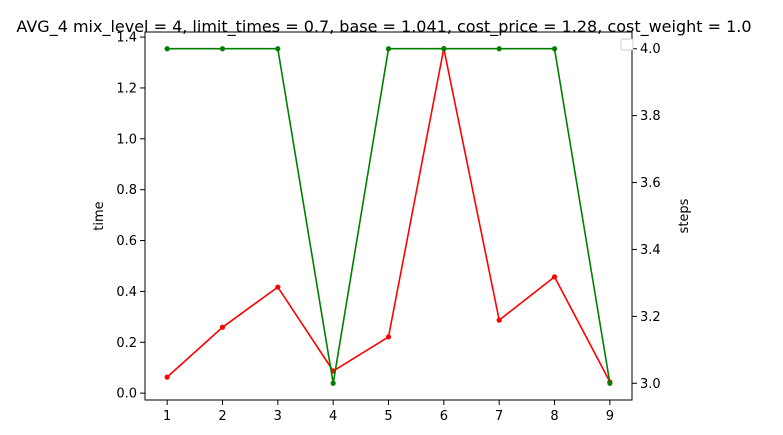  Describe the element at coordinates (222, 416) in the screenshot. I see `x-tick-label: 2` at that location.